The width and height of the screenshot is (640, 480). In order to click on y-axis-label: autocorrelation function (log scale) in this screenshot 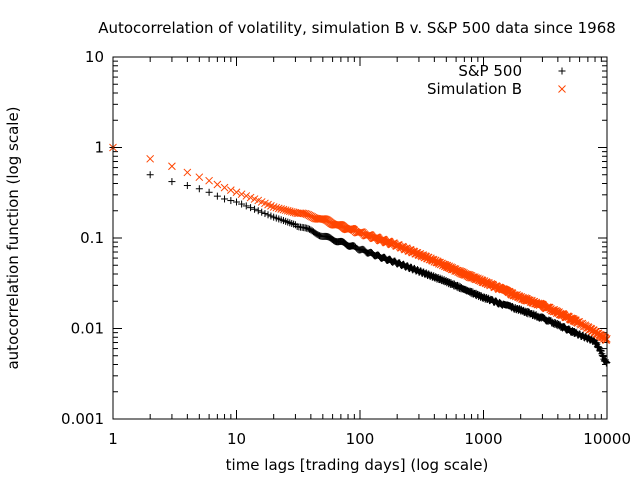, I will do `click(13, 237)`.